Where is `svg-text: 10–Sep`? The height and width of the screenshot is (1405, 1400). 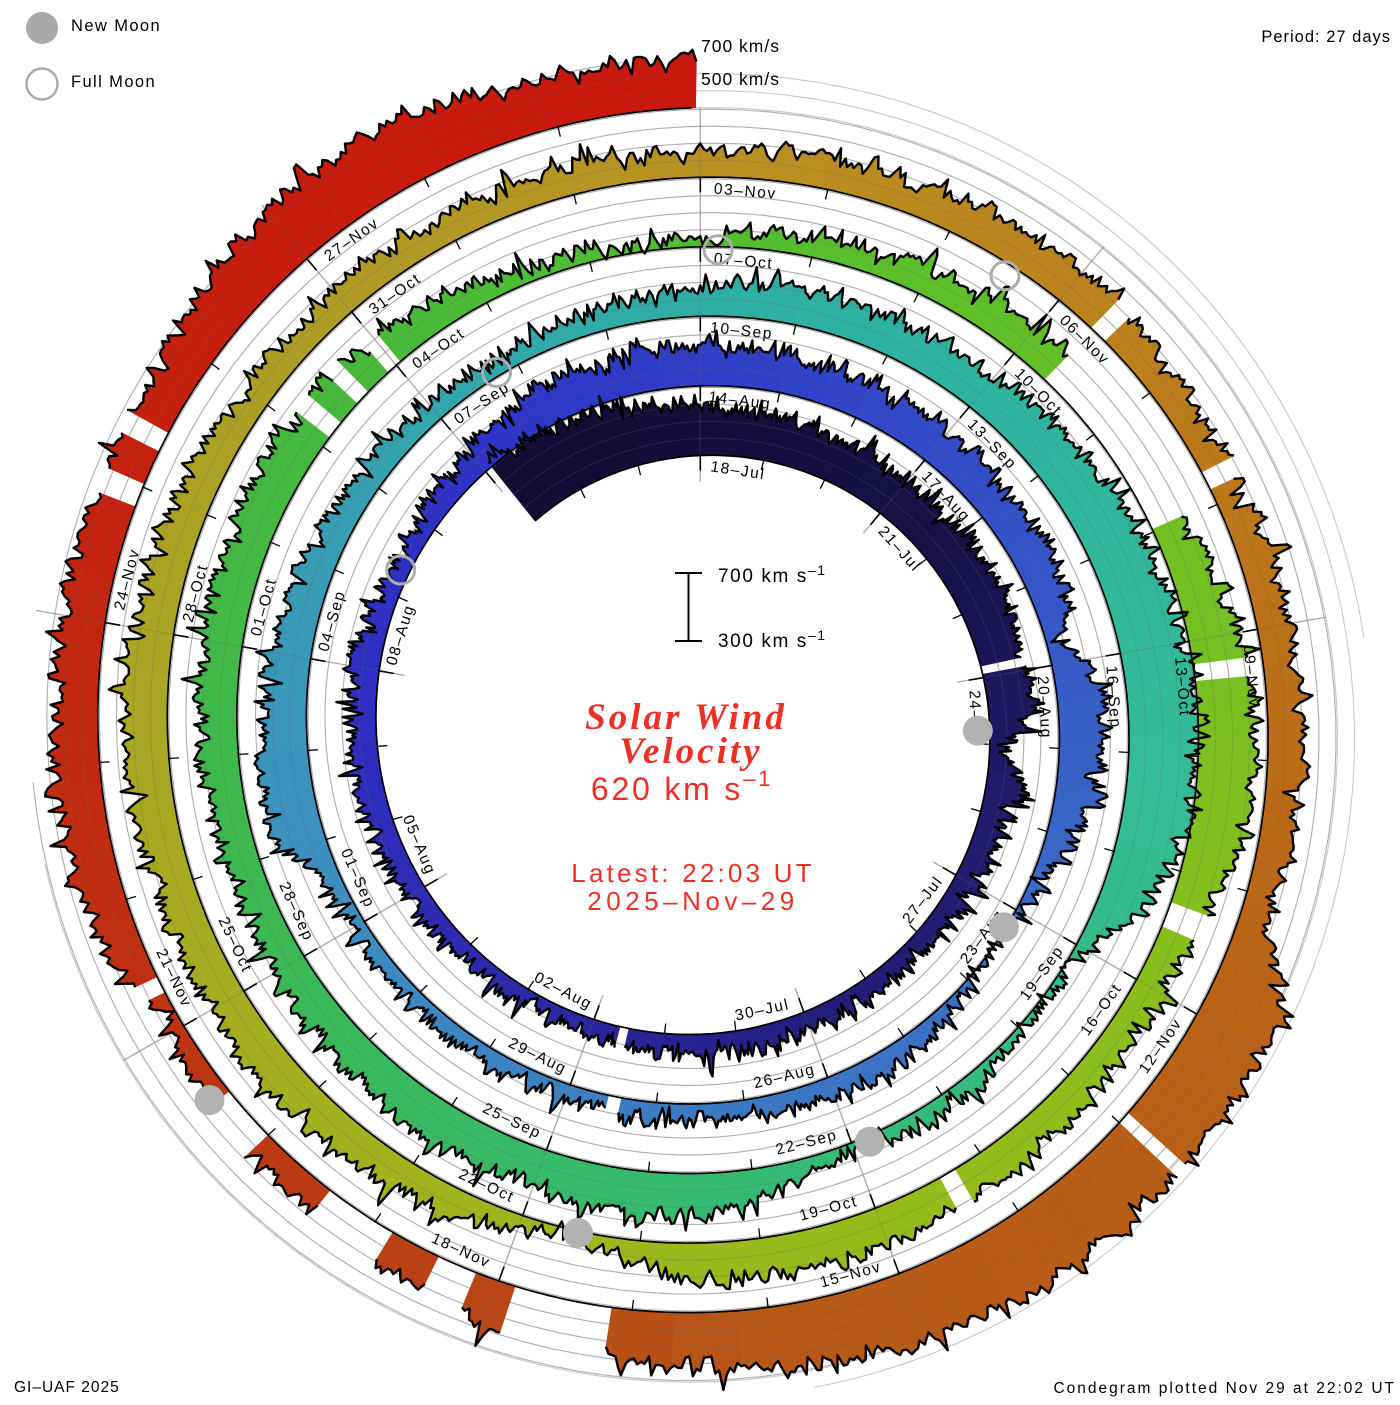 svg-text: 10–Sep is located at coordinates (741, 330).